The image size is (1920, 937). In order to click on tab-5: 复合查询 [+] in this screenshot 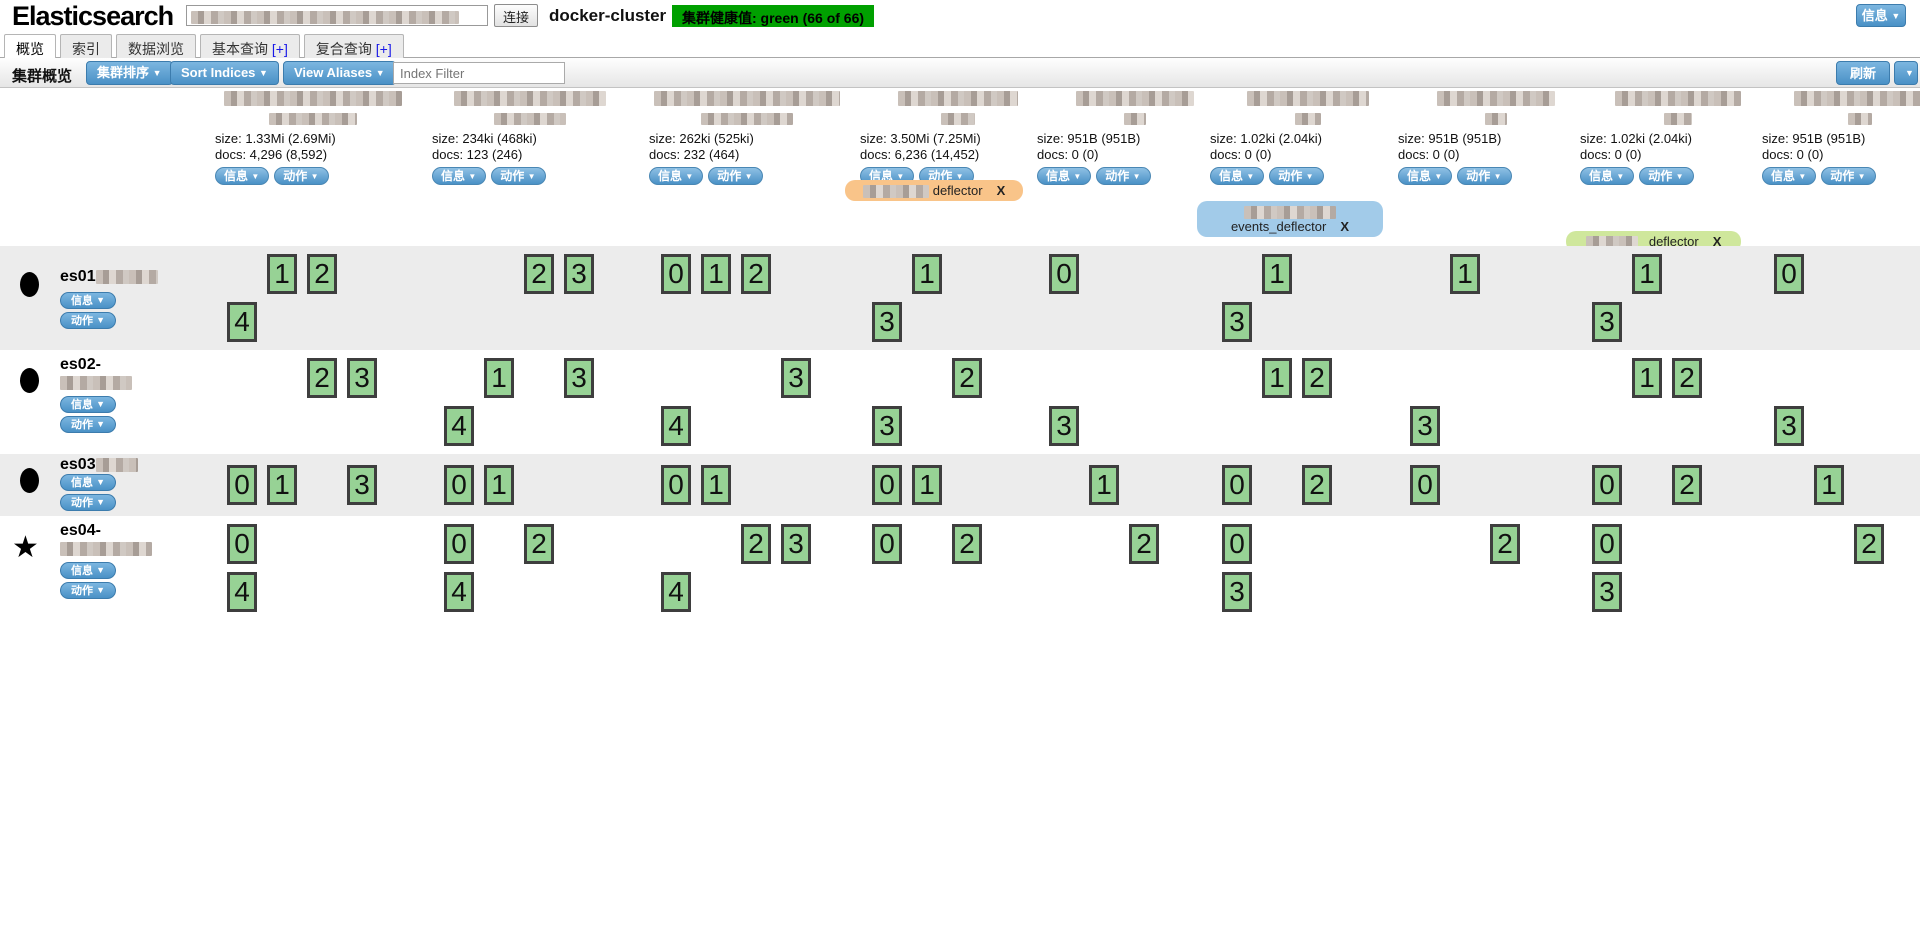, I will do `click(353, 48)`.